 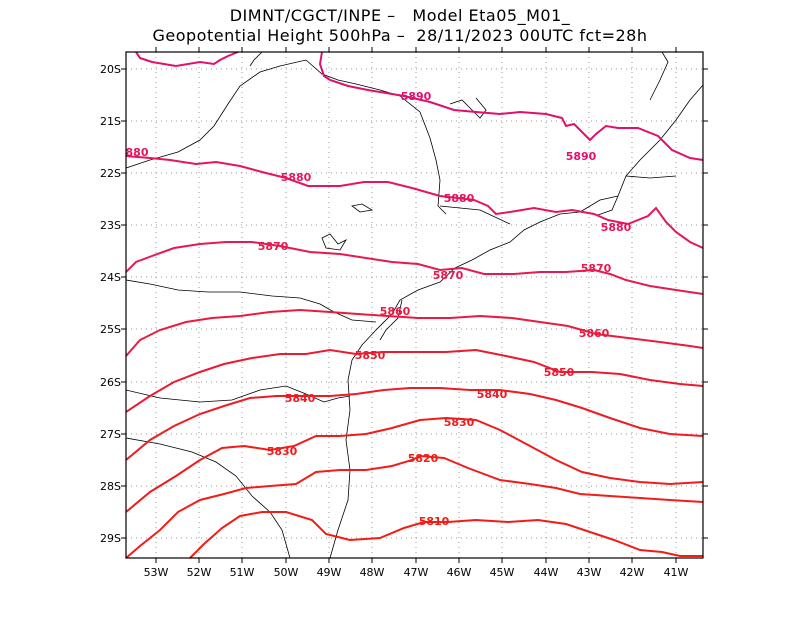 I want to click on label-5870-c: 5870, so click(x=596, y=268).